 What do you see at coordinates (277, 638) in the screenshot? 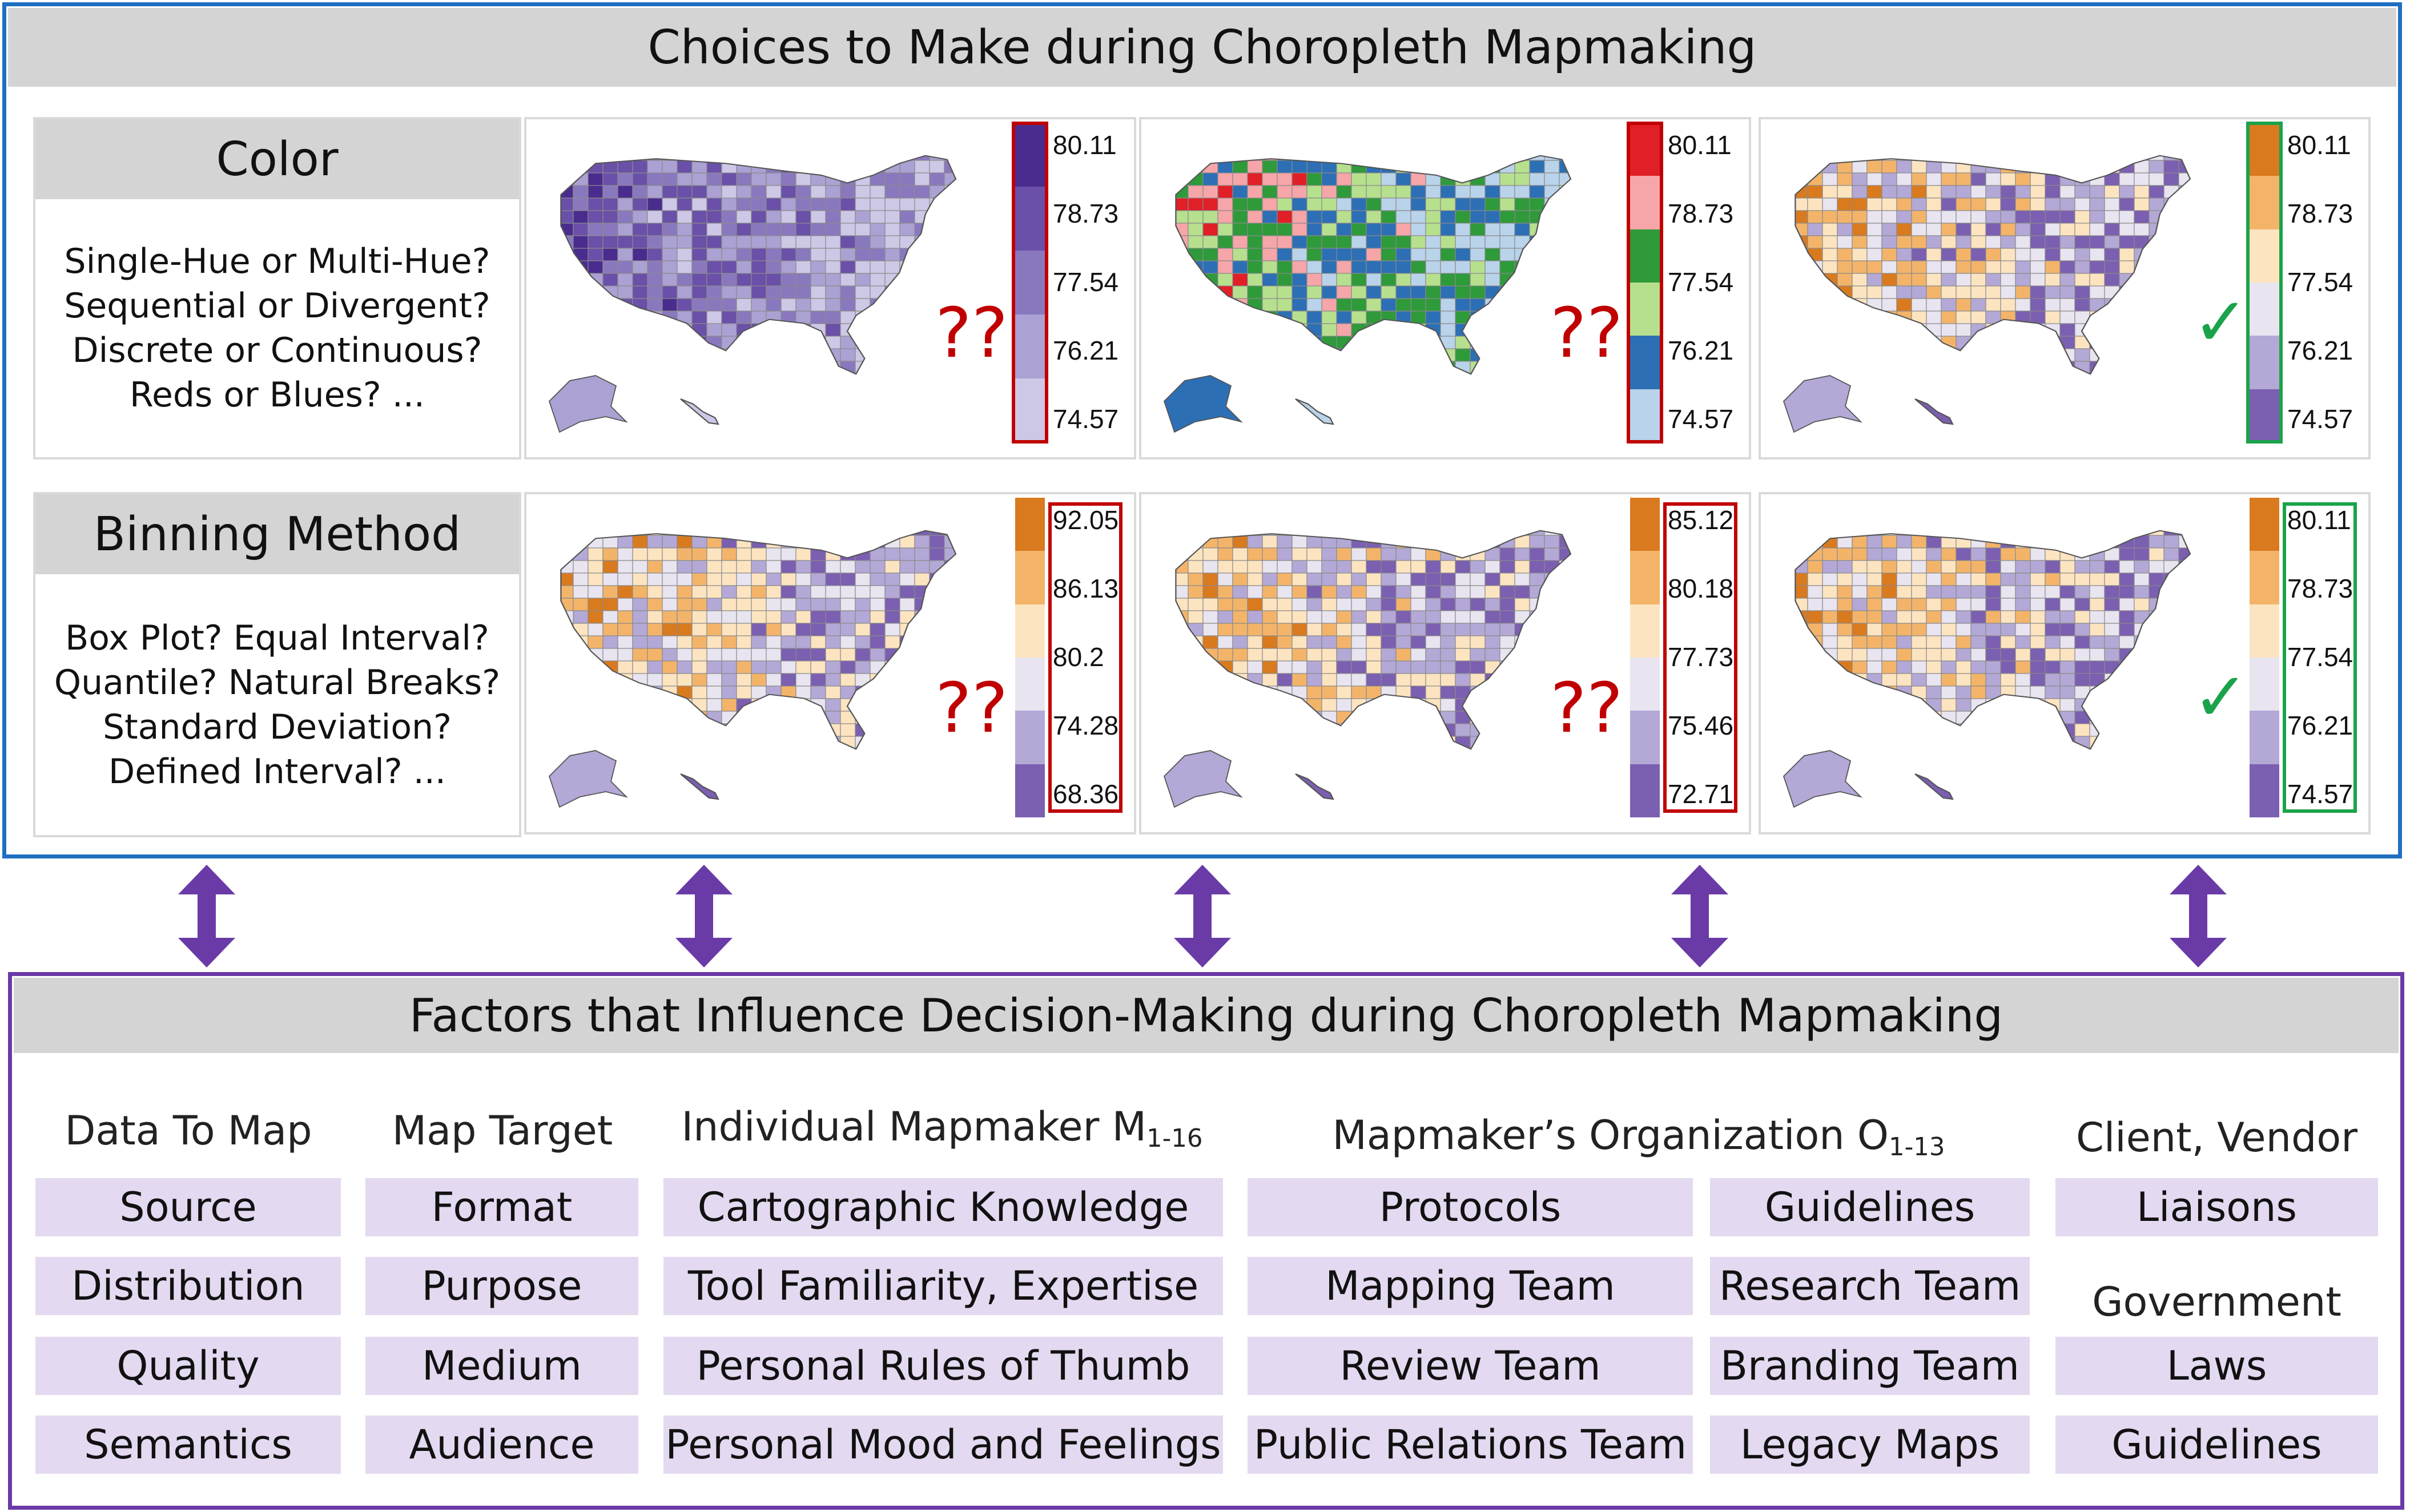
I see `binning-question: Box Plot? Equal Interval?` at bounding box center [277, 638].